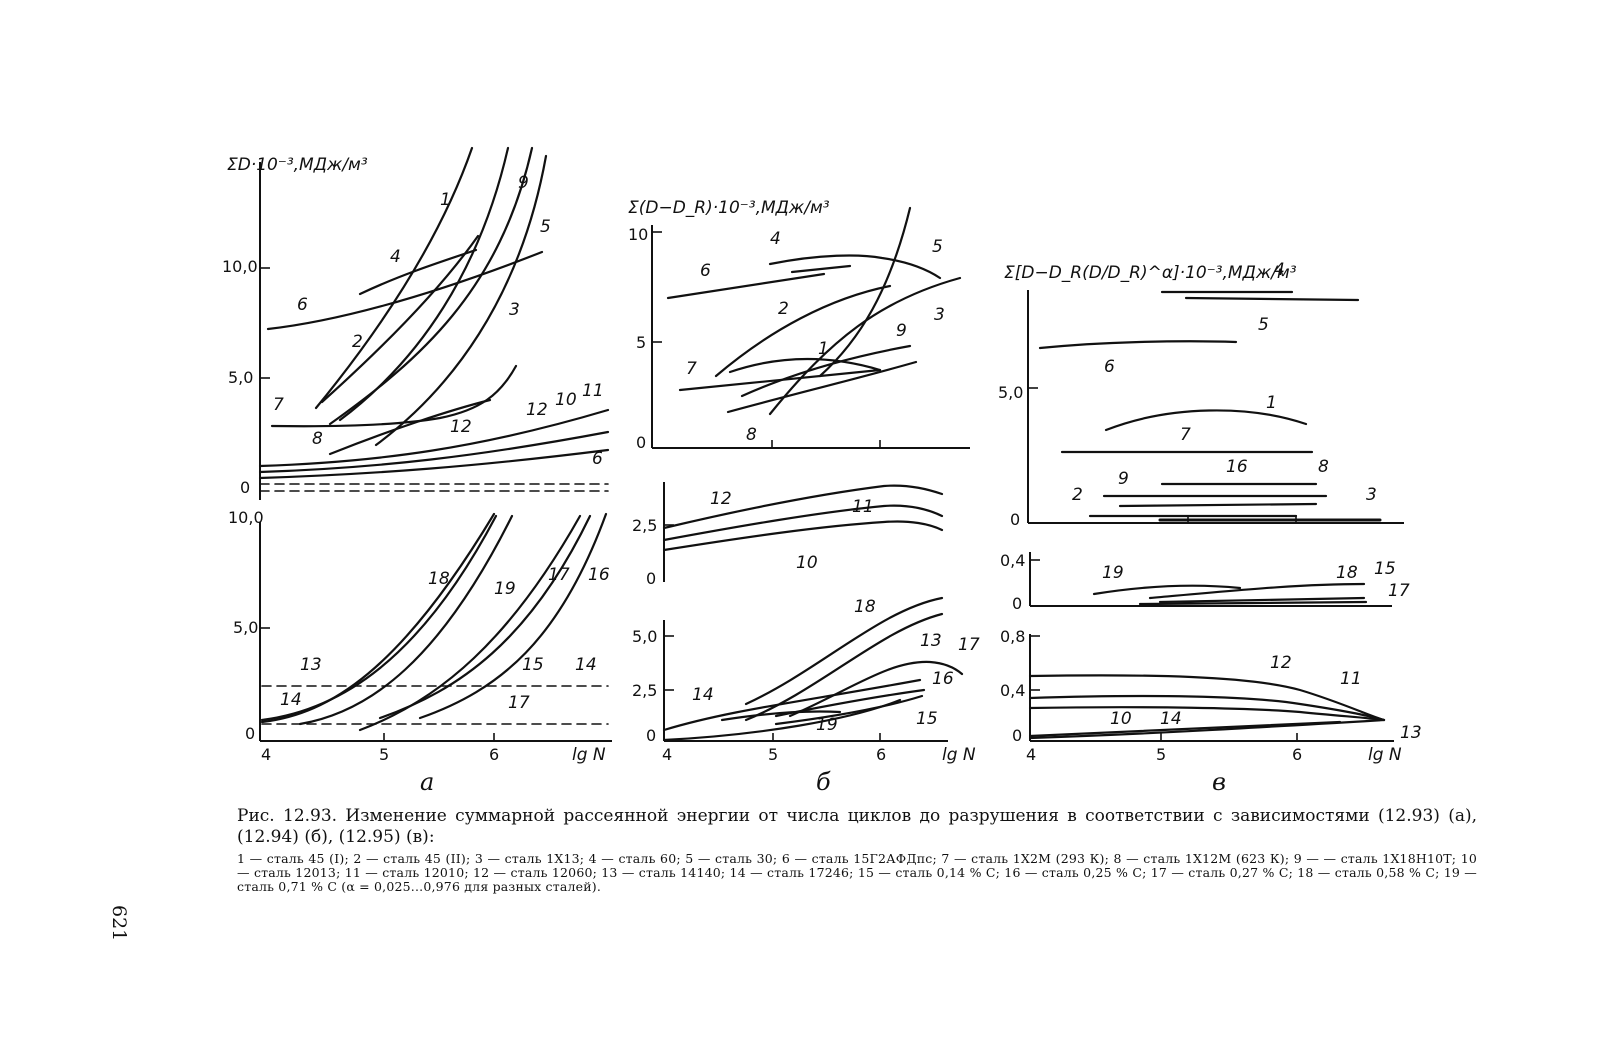  I want to click on panel-b-ytick-bottom-1: 2,5, so click(644, 690).